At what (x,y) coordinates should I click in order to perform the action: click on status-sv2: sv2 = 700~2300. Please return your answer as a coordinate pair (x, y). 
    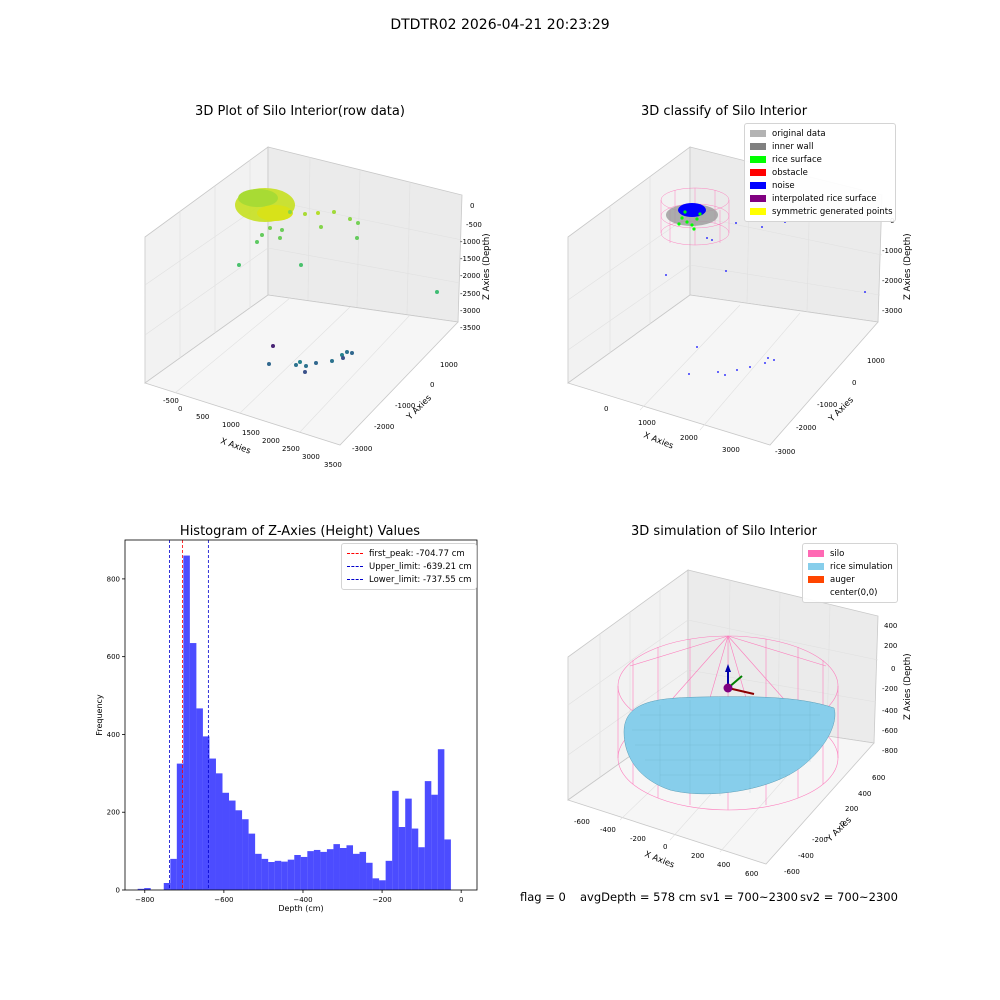
    Looking at the image, I should click on (849, 897).